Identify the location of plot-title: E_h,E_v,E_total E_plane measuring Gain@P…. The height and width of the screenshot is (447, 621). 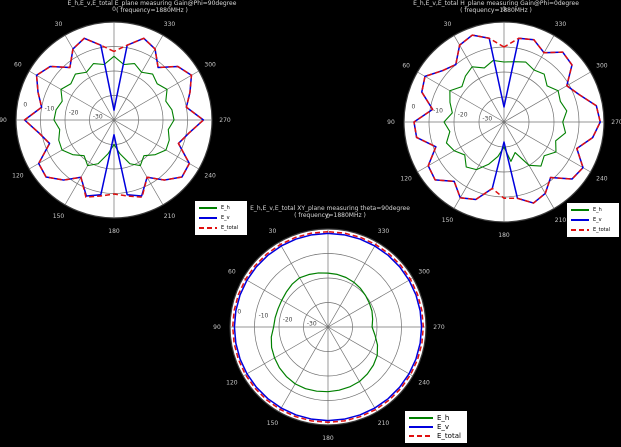
(152, 7).